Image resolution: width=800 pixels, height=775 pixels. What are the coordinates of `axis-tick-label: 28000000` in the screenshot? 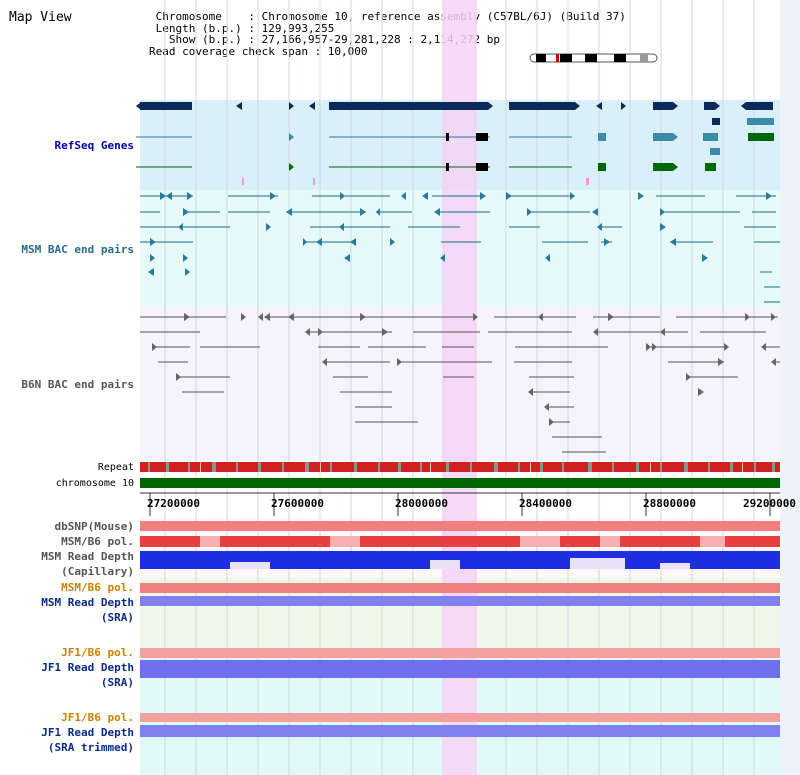 It's located at (421, 503).